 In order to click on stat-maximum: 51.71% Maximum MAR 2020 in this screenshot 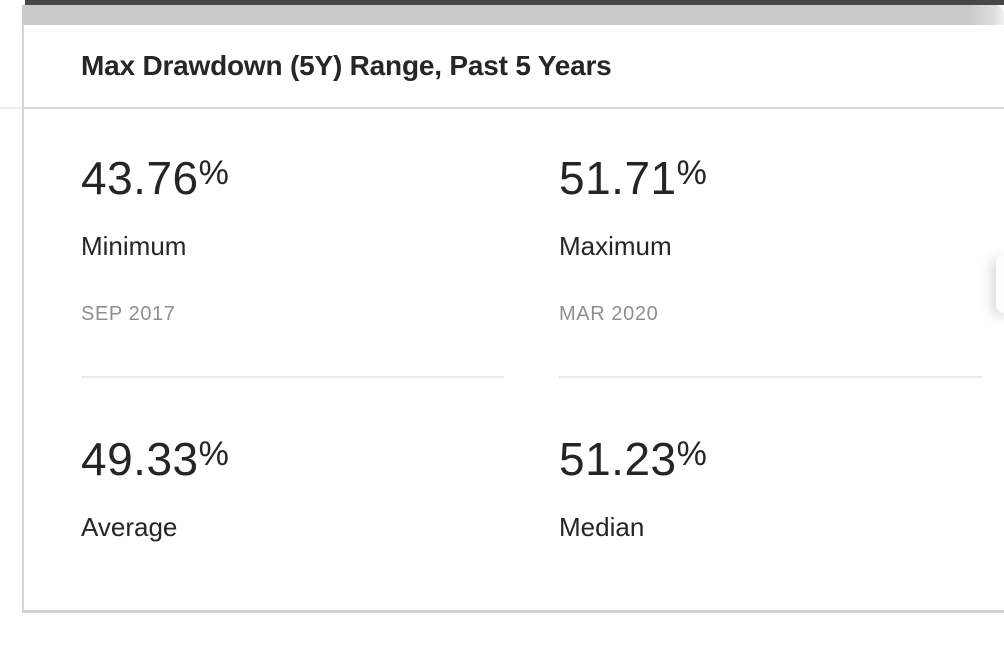, I will do `click(770, 267)`.